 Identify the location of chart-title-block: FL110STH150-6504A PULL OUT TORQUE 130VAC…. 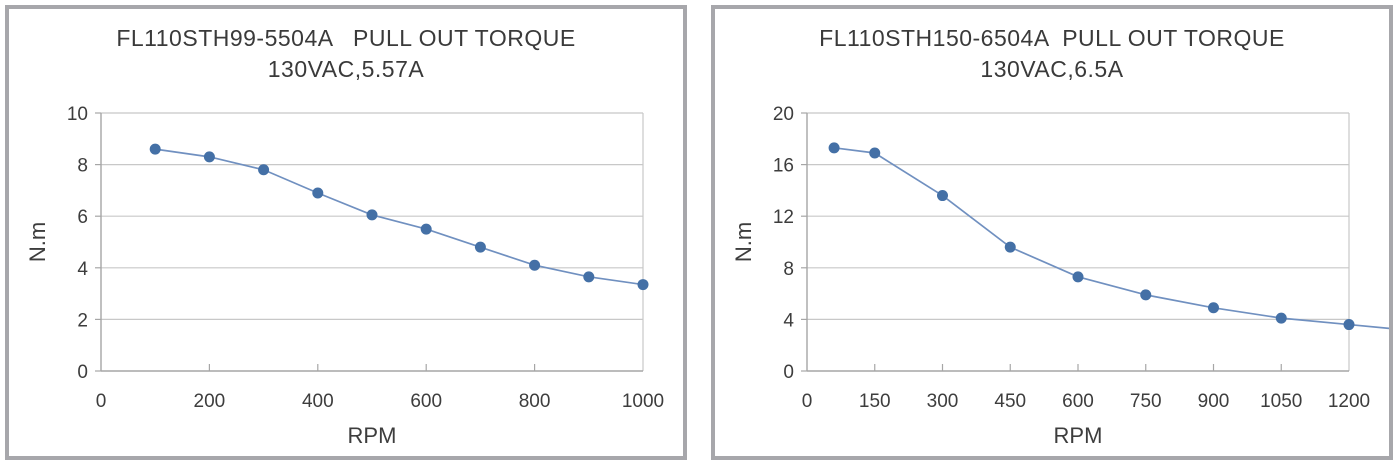
(1052, 54).